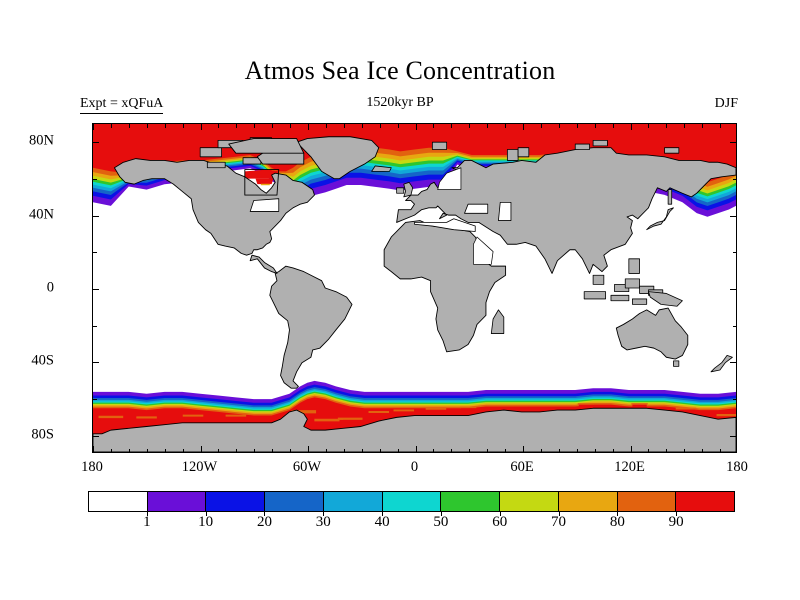 The image size is (800, 600). What do you see at coordinates (726, 103) in the screenshot?
I see `season-label: DJF` at bounding box center [726, 103].